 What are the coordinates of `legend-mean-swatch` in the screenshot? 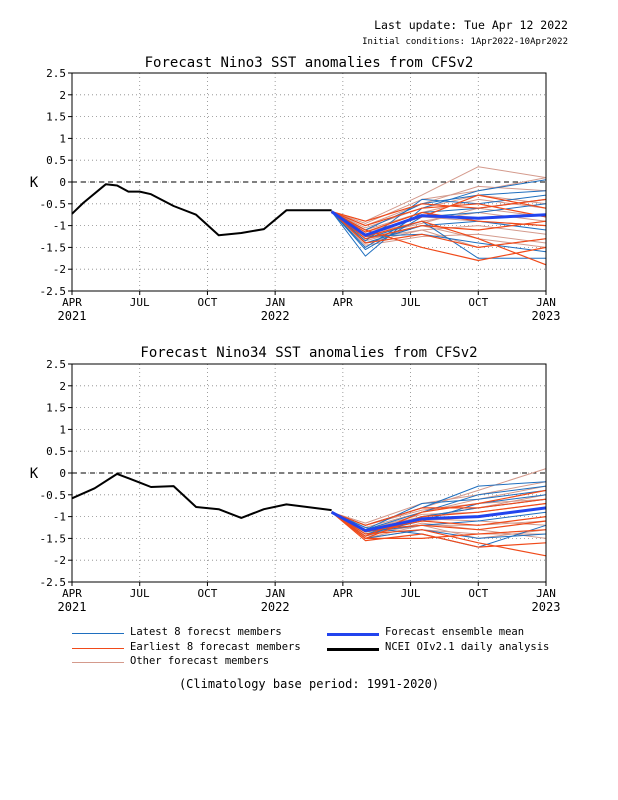 It's located at (353, 634).